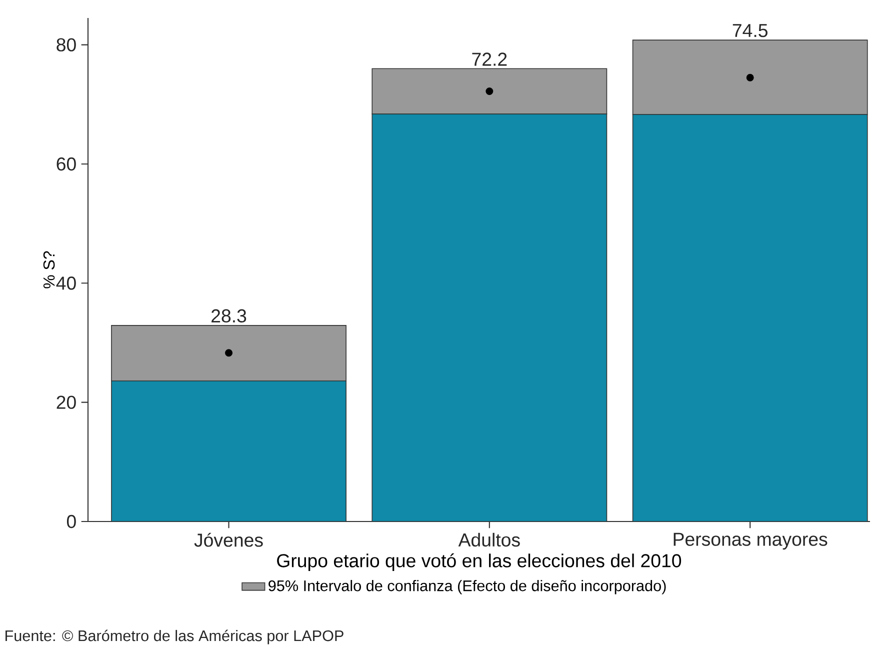  Describe the element at coordinates (66, 45) in the screenshot. I see `y-tick-label: 80` at that location.